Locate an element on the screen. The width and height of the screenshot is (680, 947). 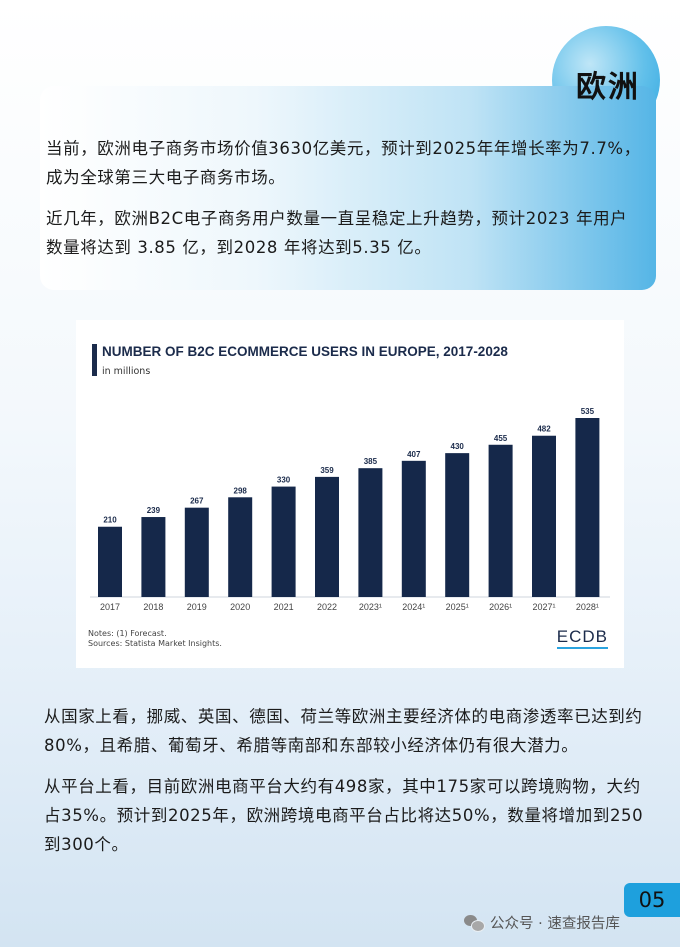
ecdb-logo: ECDB is located at coordinates (582, 638).